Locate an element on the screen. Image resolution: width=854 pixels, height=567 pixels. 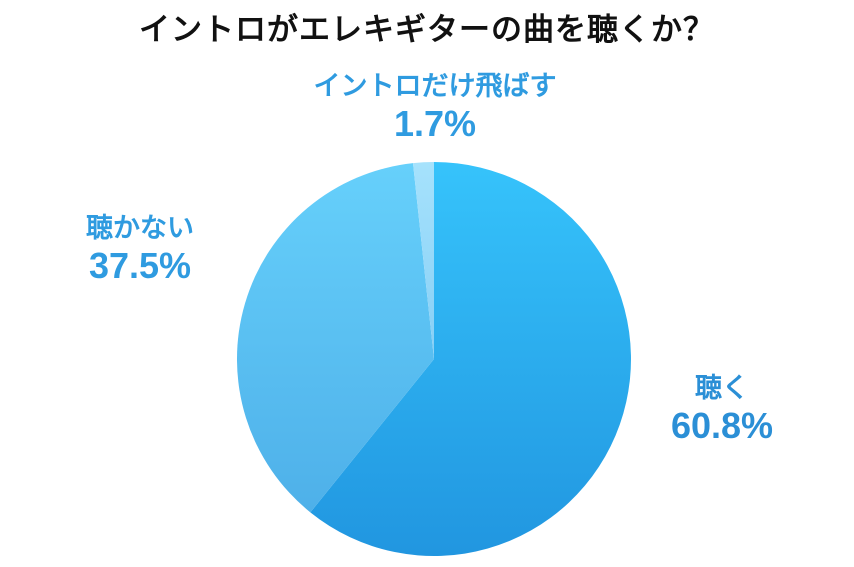
slice-percent: 60.8% is located at coordinates (722, 425).